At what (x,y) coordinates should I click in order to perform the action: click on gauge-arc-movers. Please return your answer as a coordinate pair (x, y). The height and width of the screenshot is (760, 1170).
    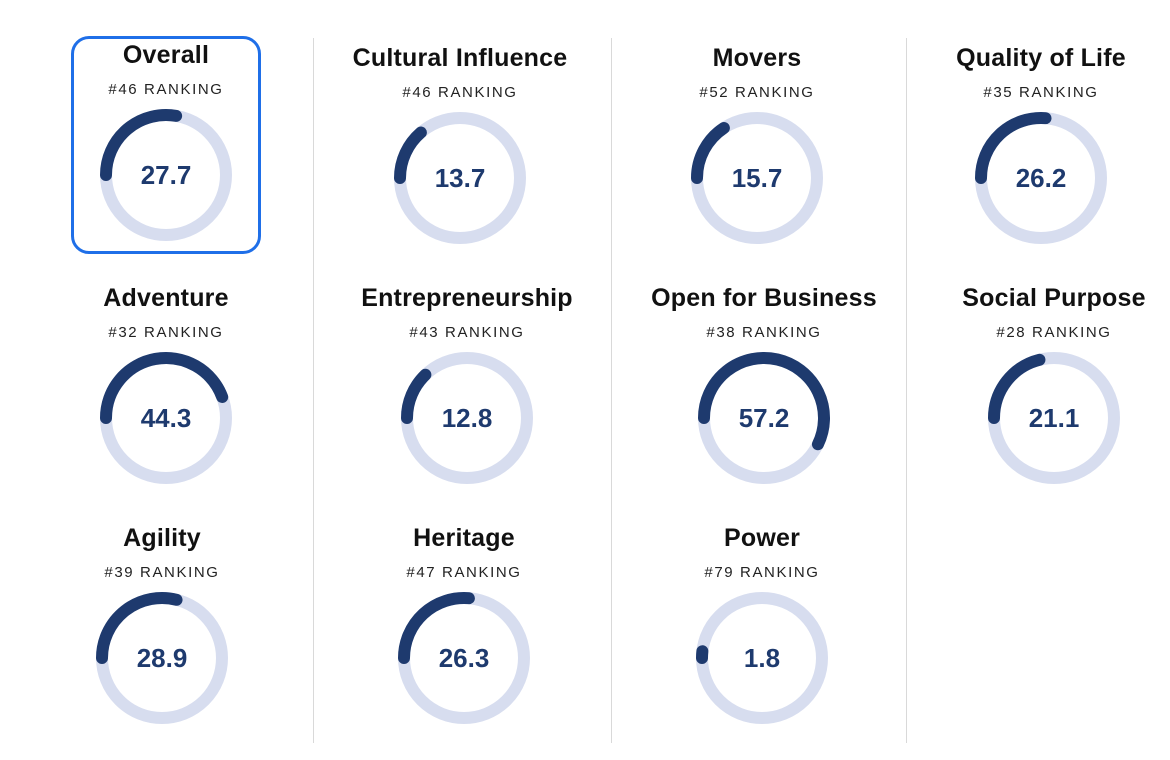
    Looking at the image, I should click on (710, 152).